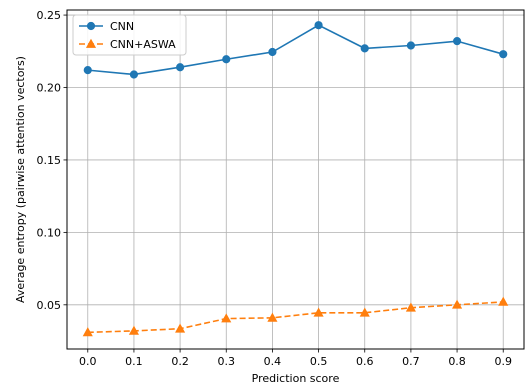 This screenshot has width=525, height=387. I want to click on y-tick-label: 0.10, so click(49, 232).